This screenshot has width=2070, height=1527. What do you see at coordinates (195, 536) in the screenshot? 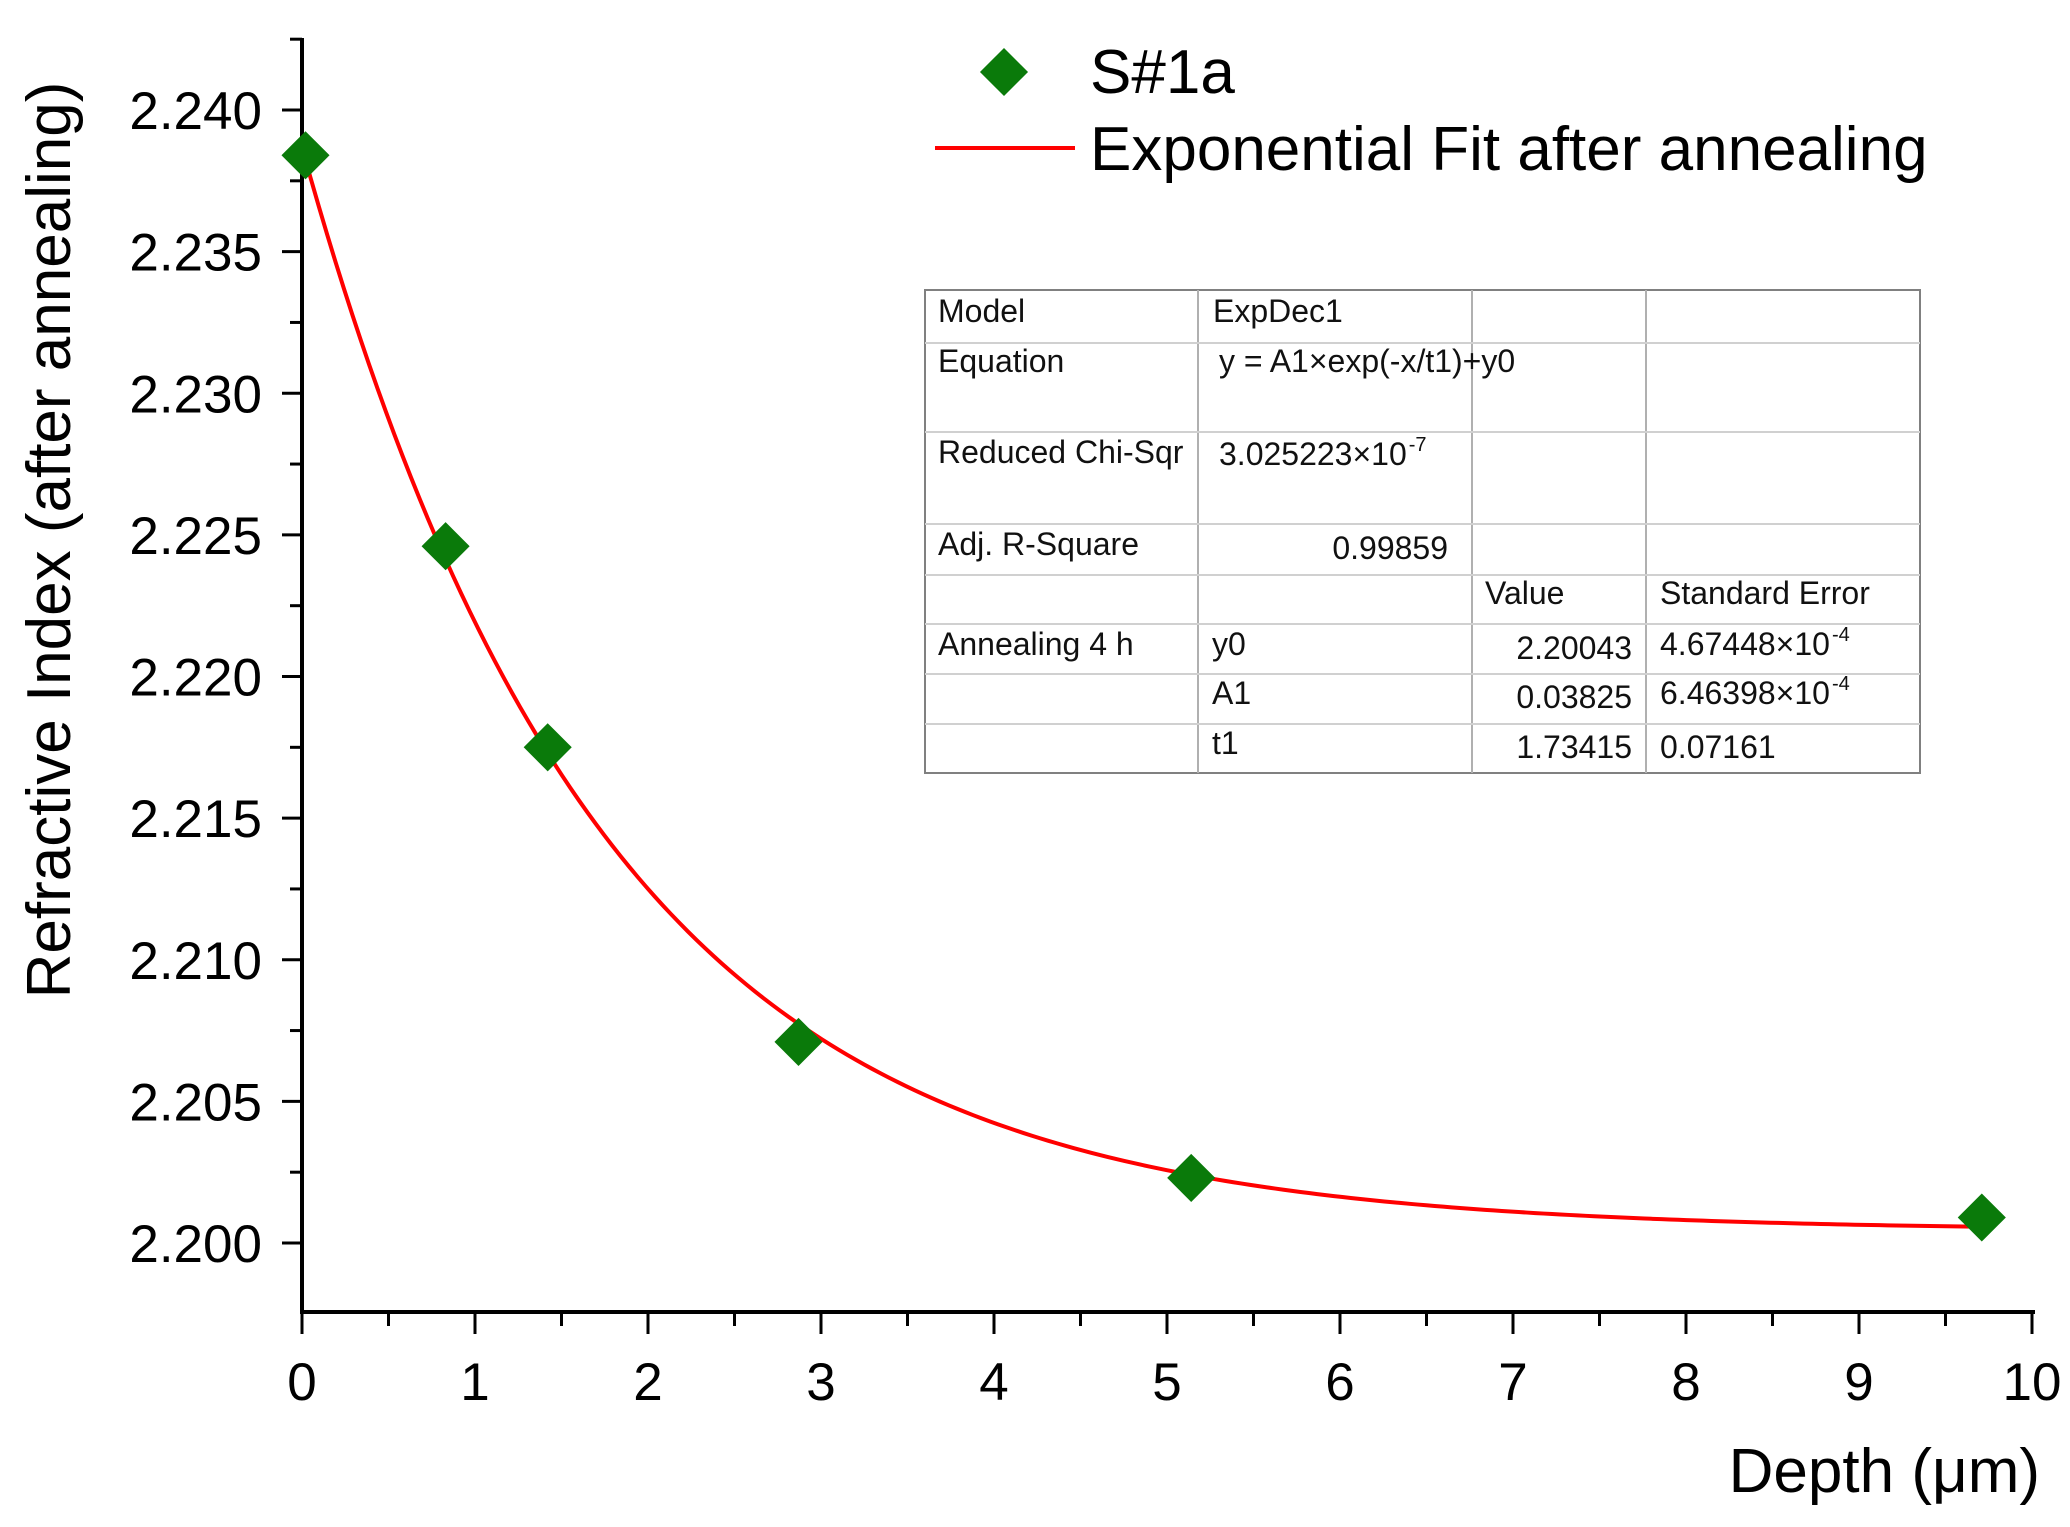
I see `y-tick-label: 2.225` at bounding box center [195, 536].